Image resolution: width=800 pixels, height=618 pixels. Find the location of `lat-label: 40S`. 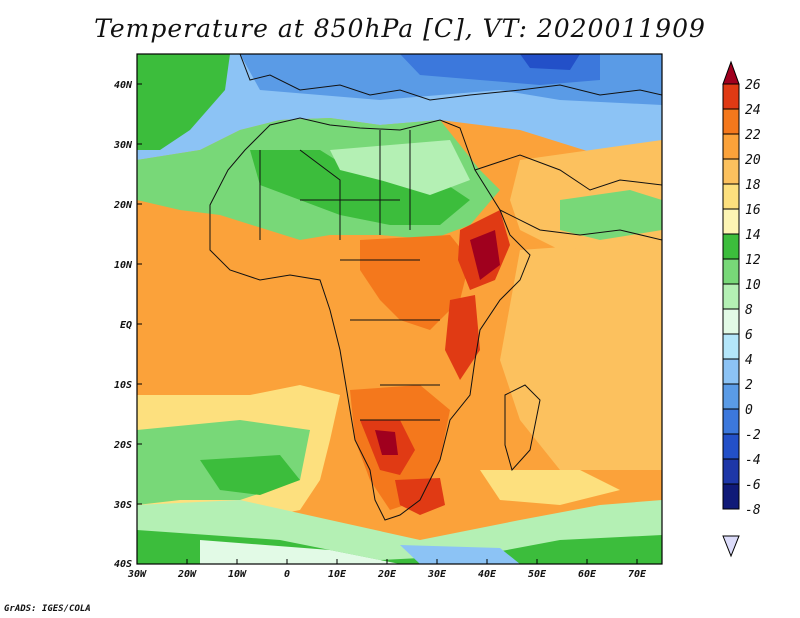

lat-label: 40S is located at coordinates (123, 564).